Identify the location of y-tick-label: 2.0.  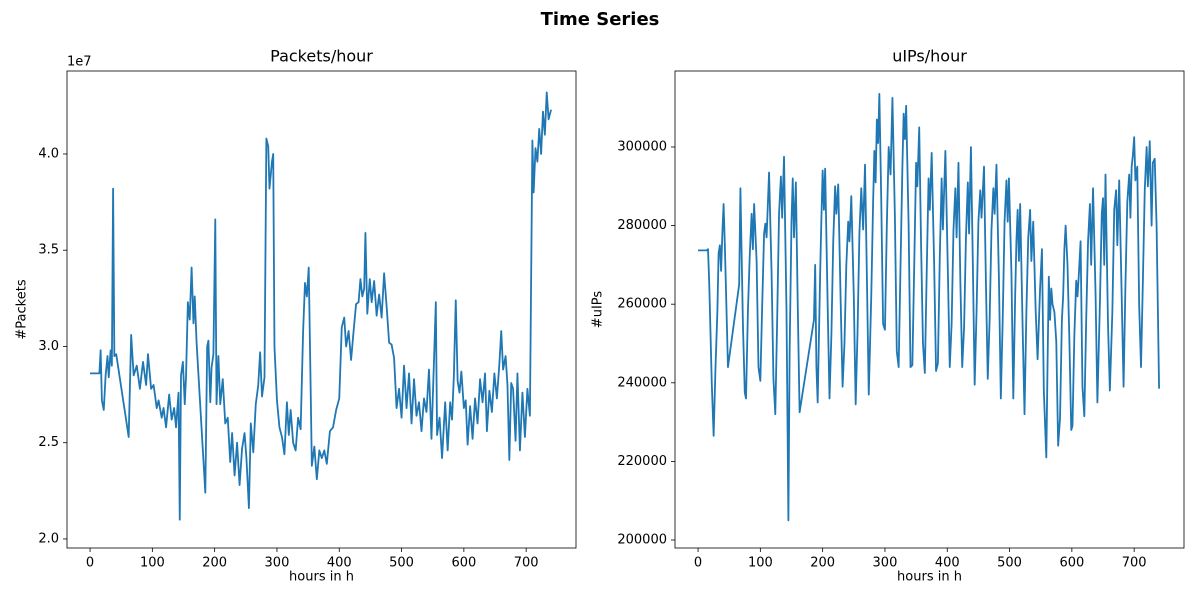
(48, 538).